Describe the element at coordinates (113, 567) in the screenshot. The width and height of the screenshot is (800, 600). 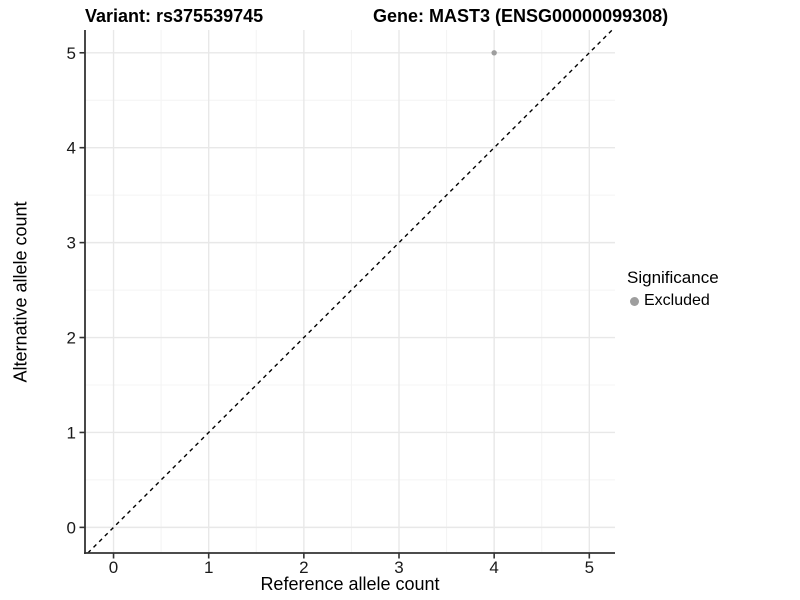
I see `x-tick-label: 0` at that location.